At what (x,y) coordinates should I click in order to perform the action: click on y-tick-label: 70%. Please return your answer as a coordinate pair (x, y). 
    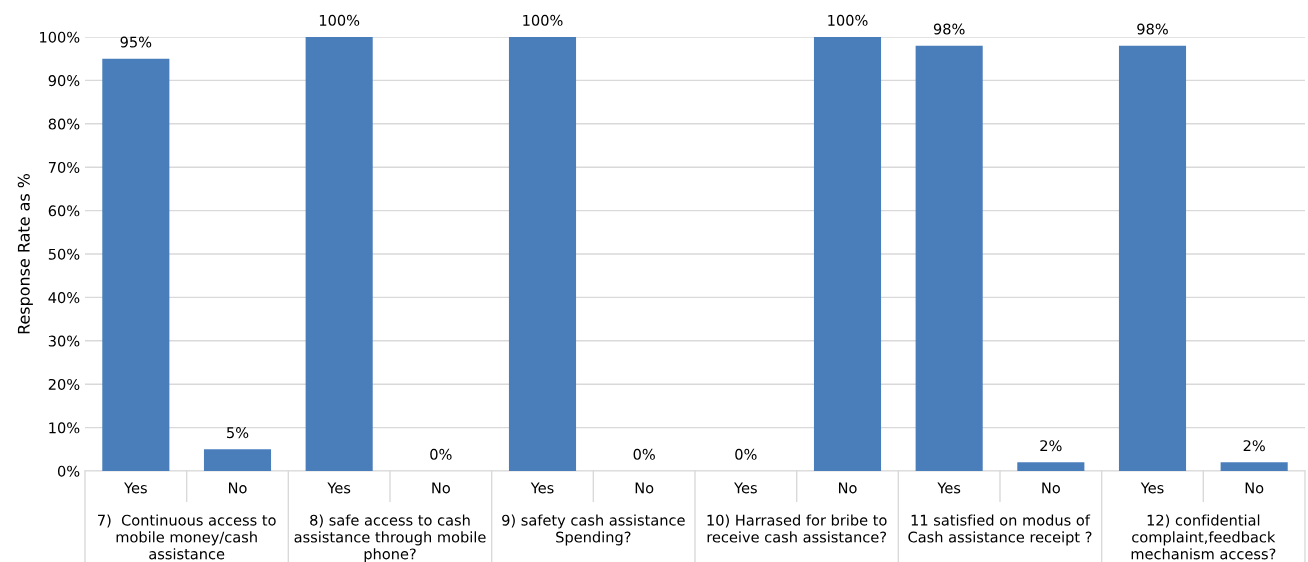
    Looking at the image, I should click on (64, 167).